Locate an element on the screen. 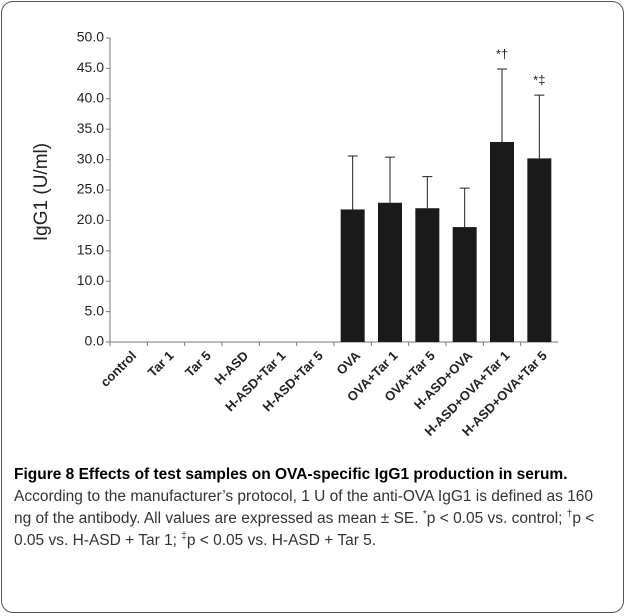  x-tick-label: OVA is located at coordinates (348, 363).